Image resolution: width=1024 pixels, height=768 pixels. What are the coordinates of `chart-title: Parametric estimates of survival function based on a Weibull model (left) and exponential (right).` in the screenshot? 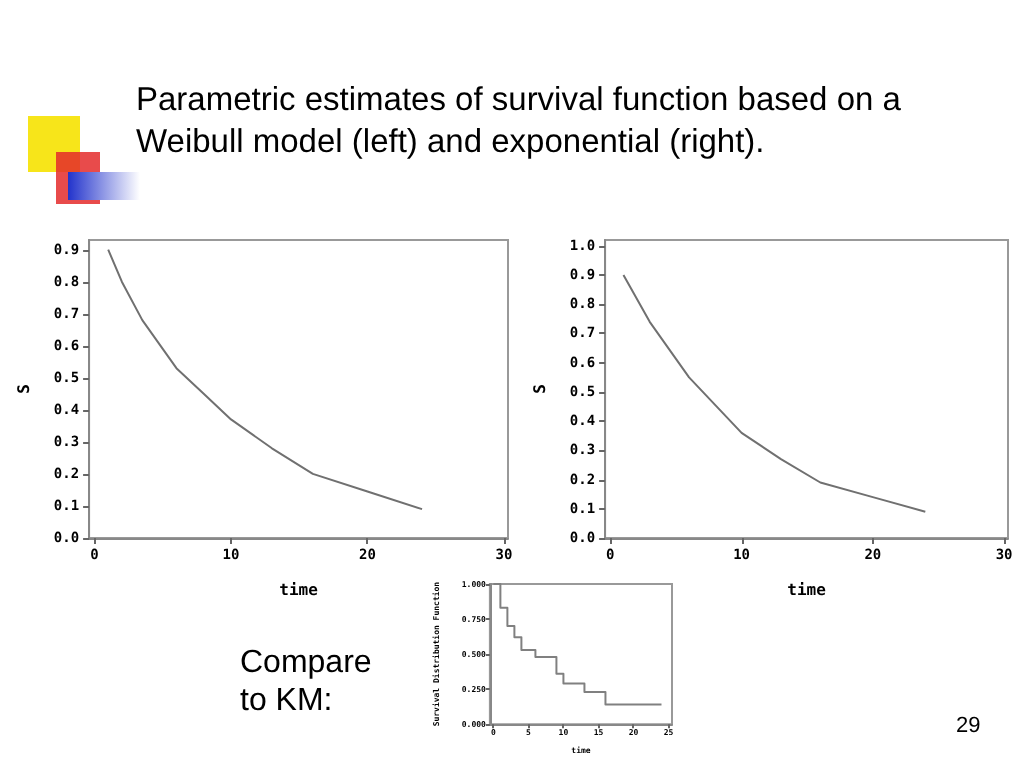 It's located at (519, 122).